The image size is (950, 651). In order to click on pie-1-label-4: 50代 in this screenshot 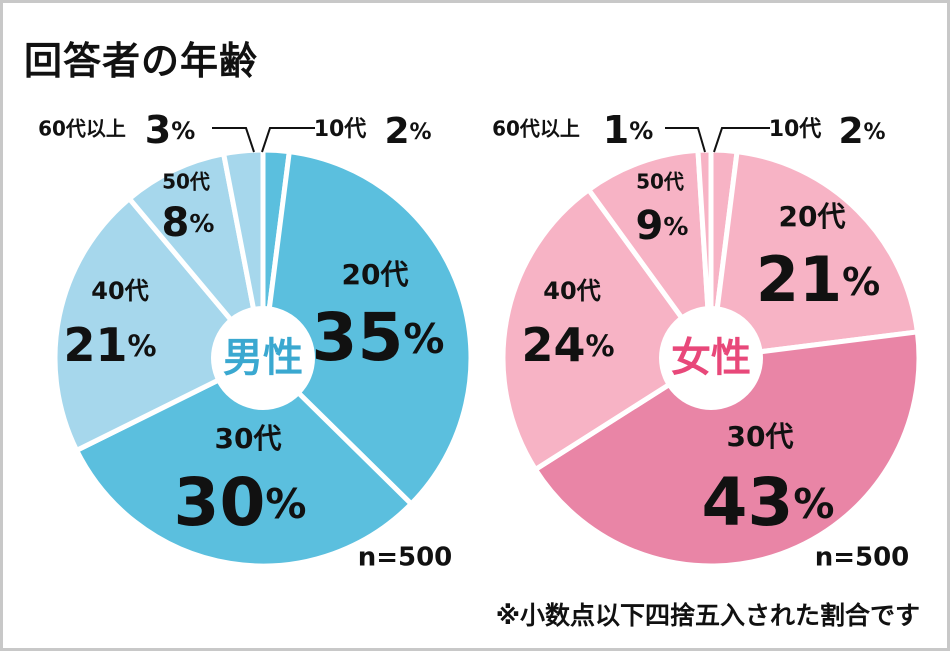, I will do `click(660, 182)`.